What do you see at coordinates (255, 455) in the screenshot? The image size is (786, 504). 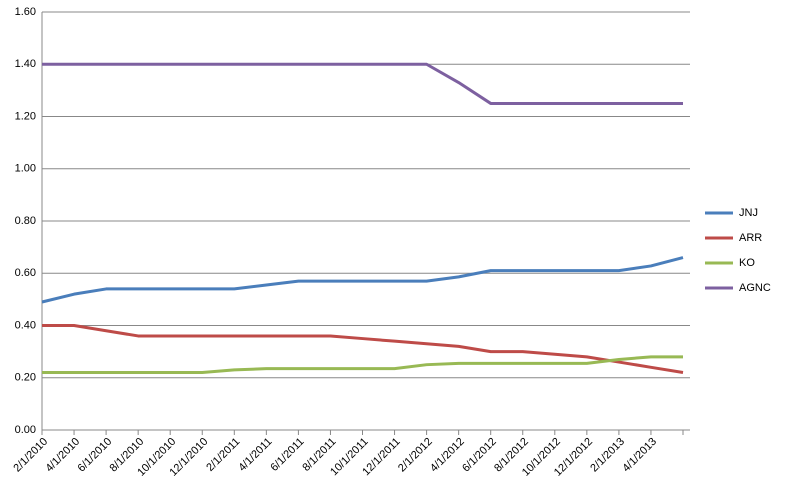 I see `x-tick-label: 4/1/2011` at bounding box center [255, 455].